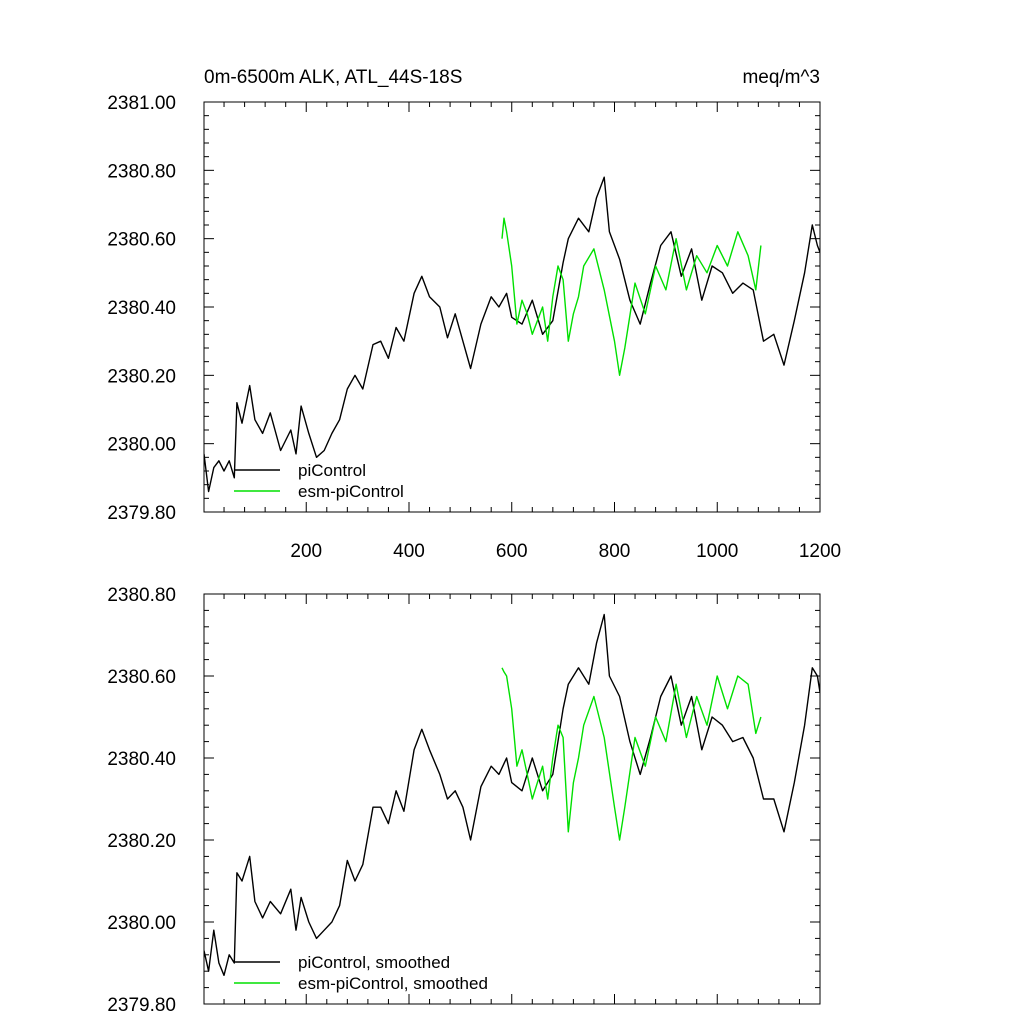 Image resolution: width=1024 pixels, height=1024 pixels. I want to click on top-y-tick-label: 2380.60, so click(141, 240).